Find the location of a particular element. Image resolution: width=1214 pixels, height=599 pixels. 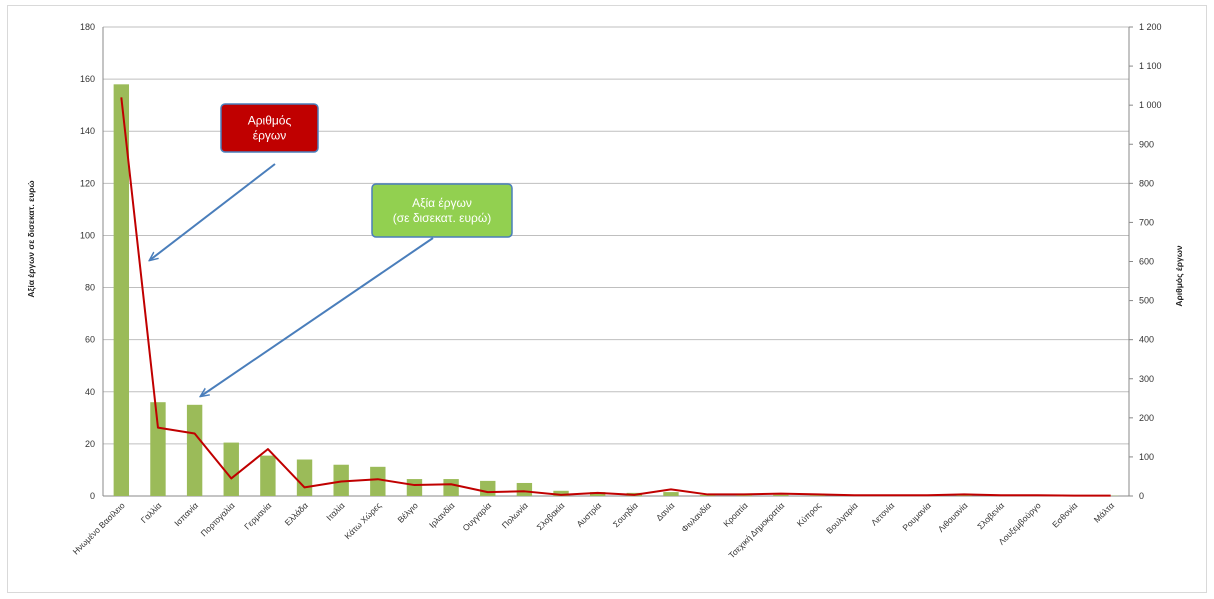

y-right-tick-label: 300 is located at coordinates (1146, 379).